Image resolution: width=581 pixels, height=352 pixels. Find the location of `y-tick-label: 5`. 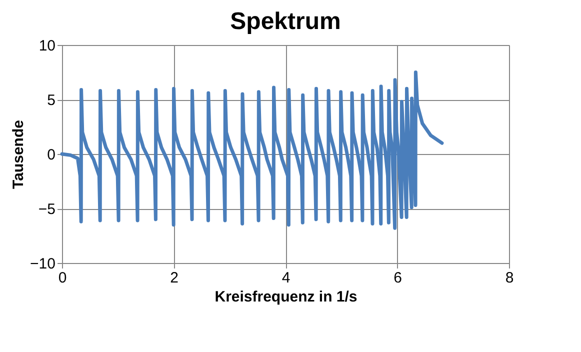

y-tick-label: 5 is located at coordinates (51, 100).